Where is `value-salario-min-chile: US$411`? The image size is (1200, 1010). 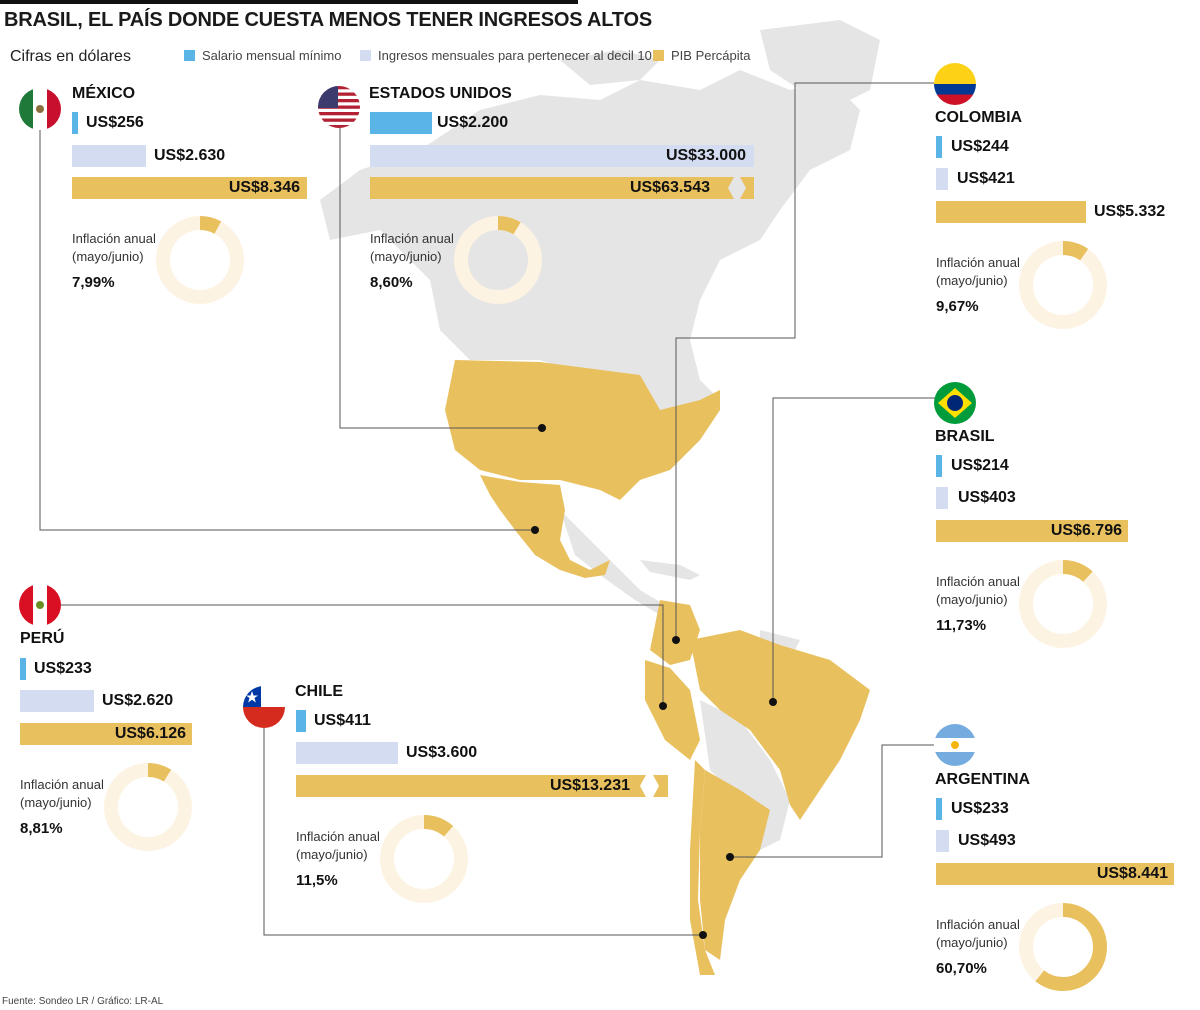
value-salario-min-chile: US$411 is located at coordinates (342, 720).